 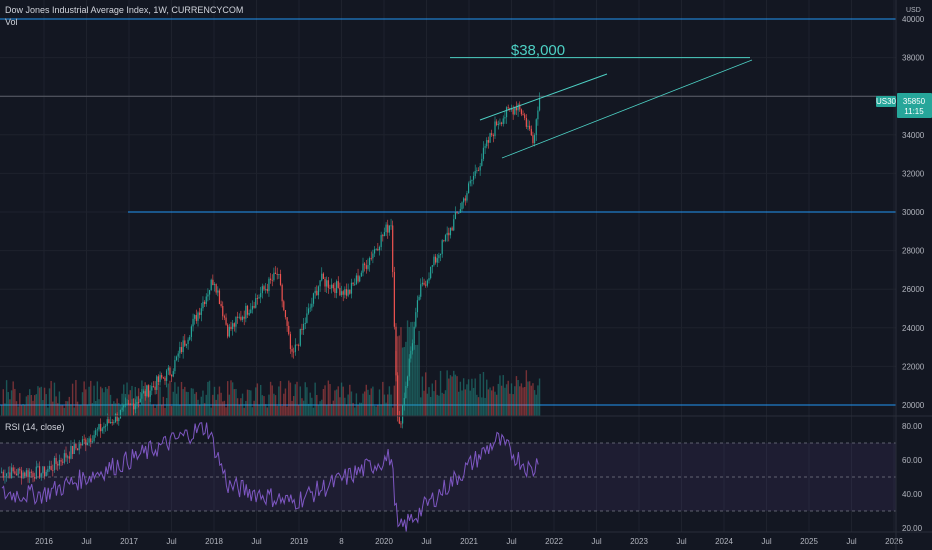 I want to click on volume-label: Vol, so click(x=11, y=22).